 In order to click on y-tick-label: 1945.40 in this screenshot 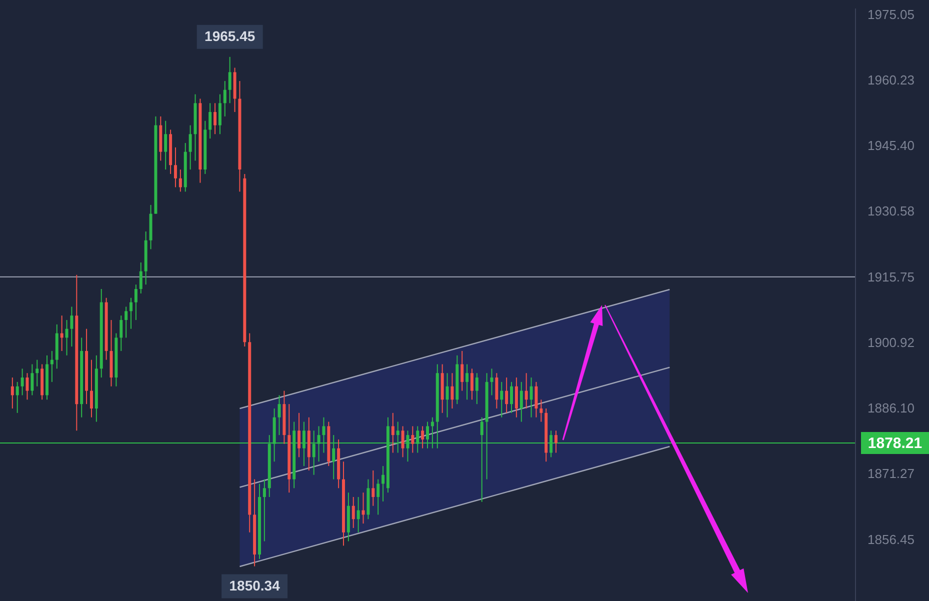, I will do `click(891, 146)`.